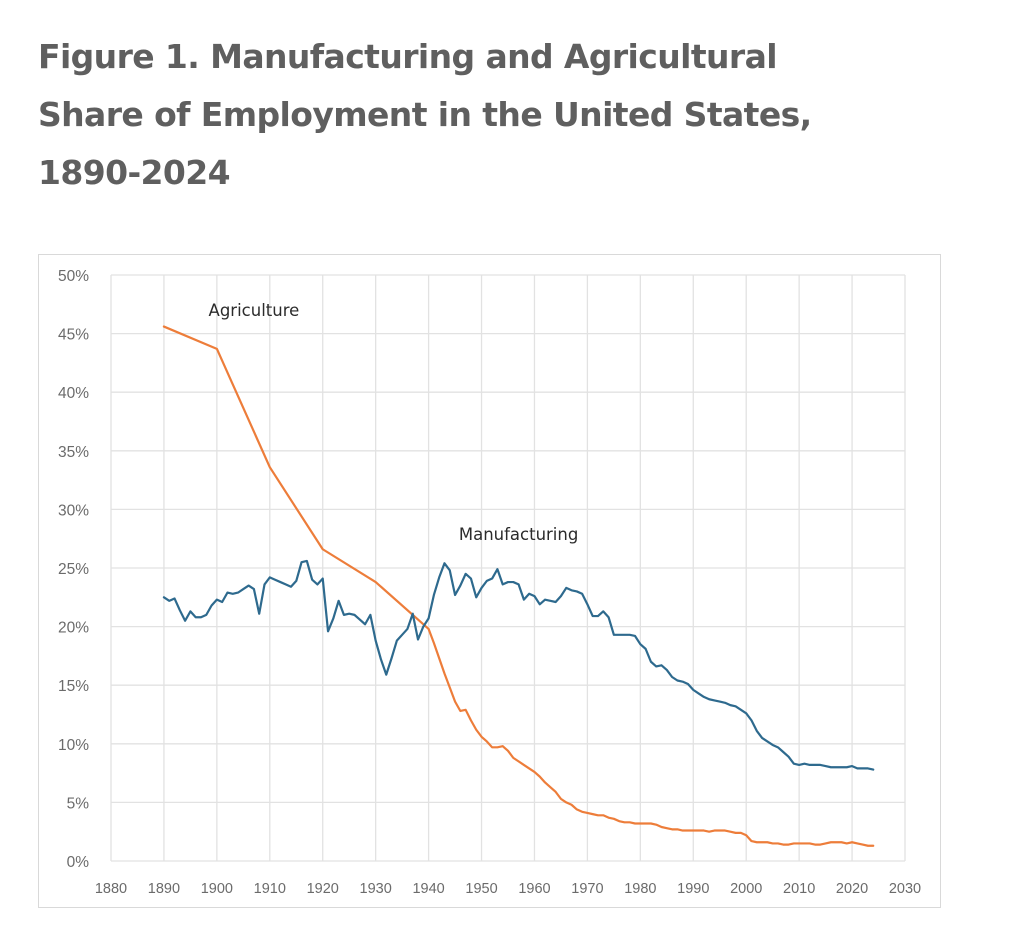  What do you see at coordinates (481, 889) in the screenshot?
I see `x-tick-label: 1950` at bounding box center [481, 889].